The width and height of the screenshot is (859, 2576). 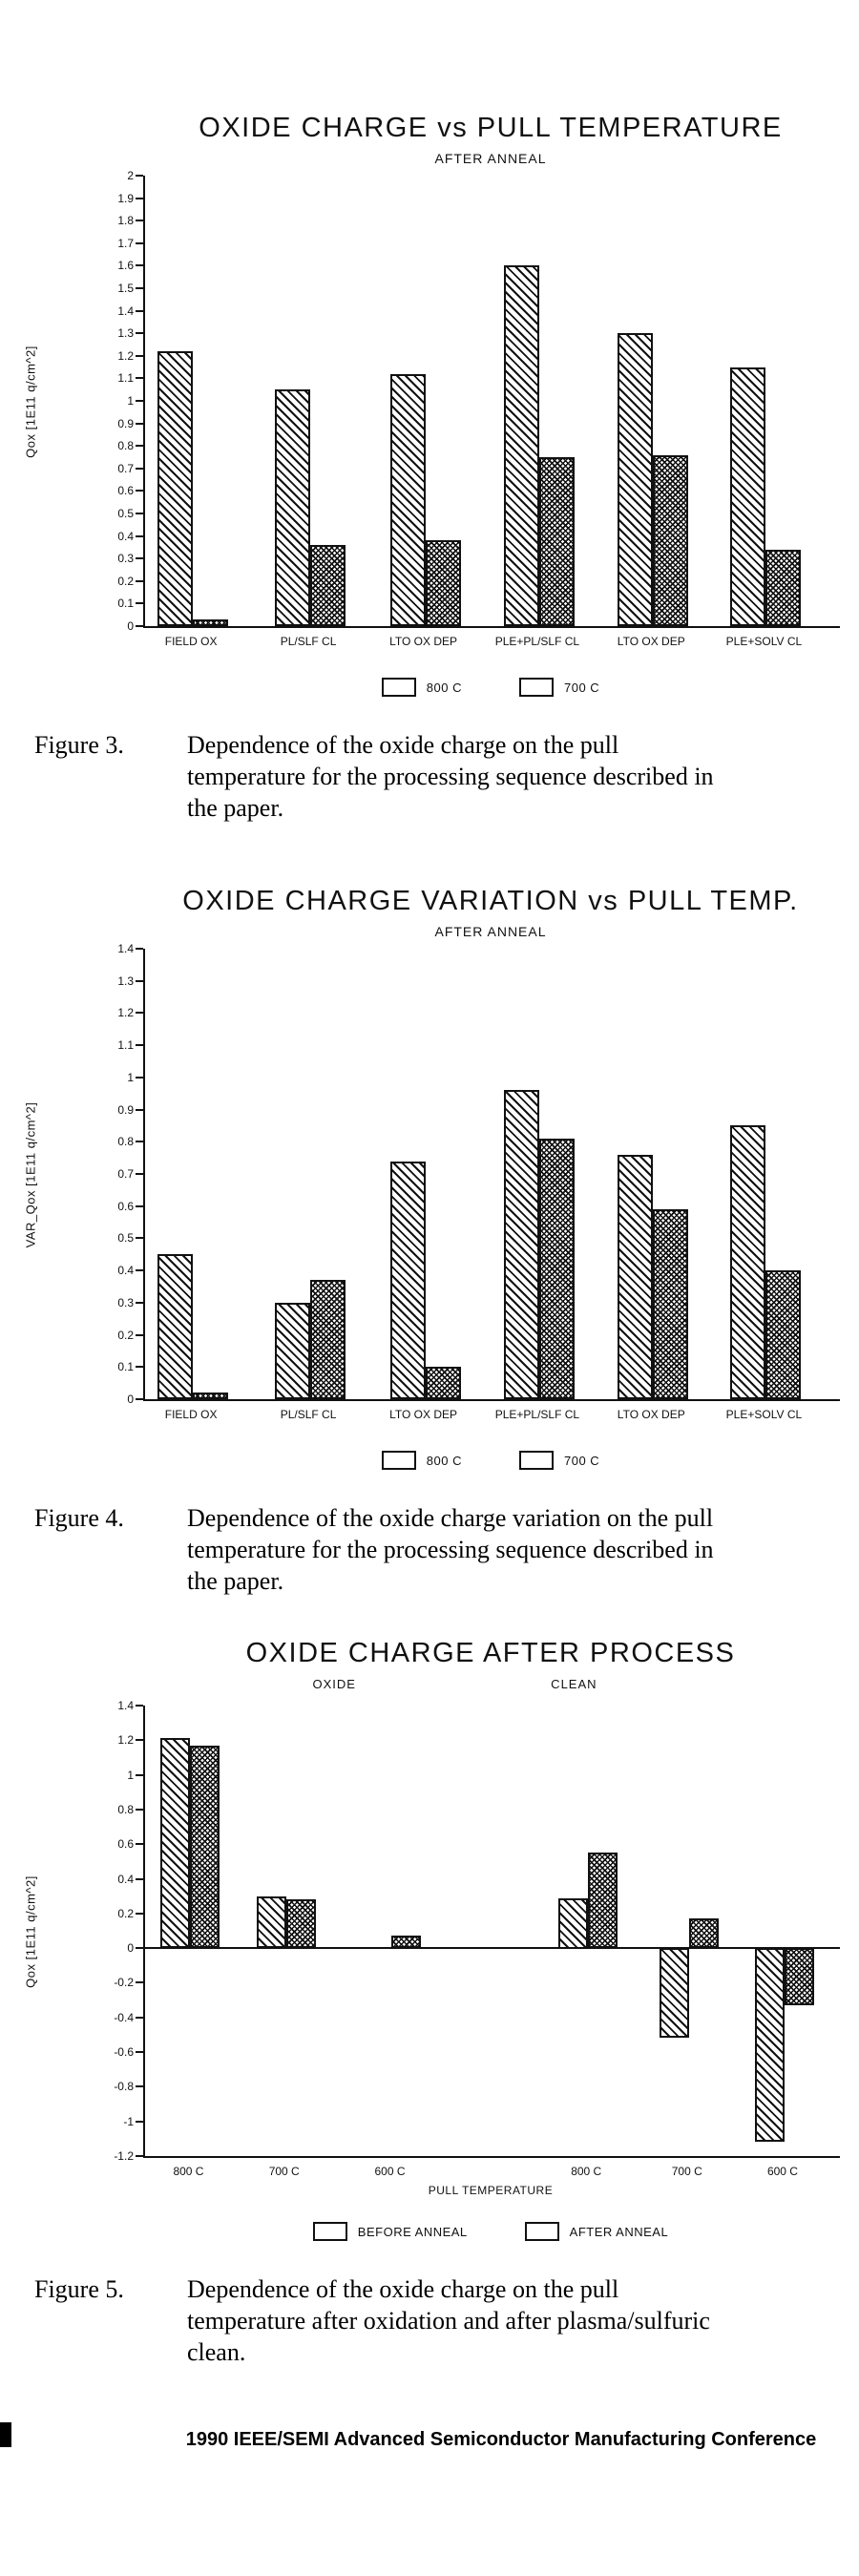 I want to click on y-tick-label: 0.9, so click(x=125, y=423).